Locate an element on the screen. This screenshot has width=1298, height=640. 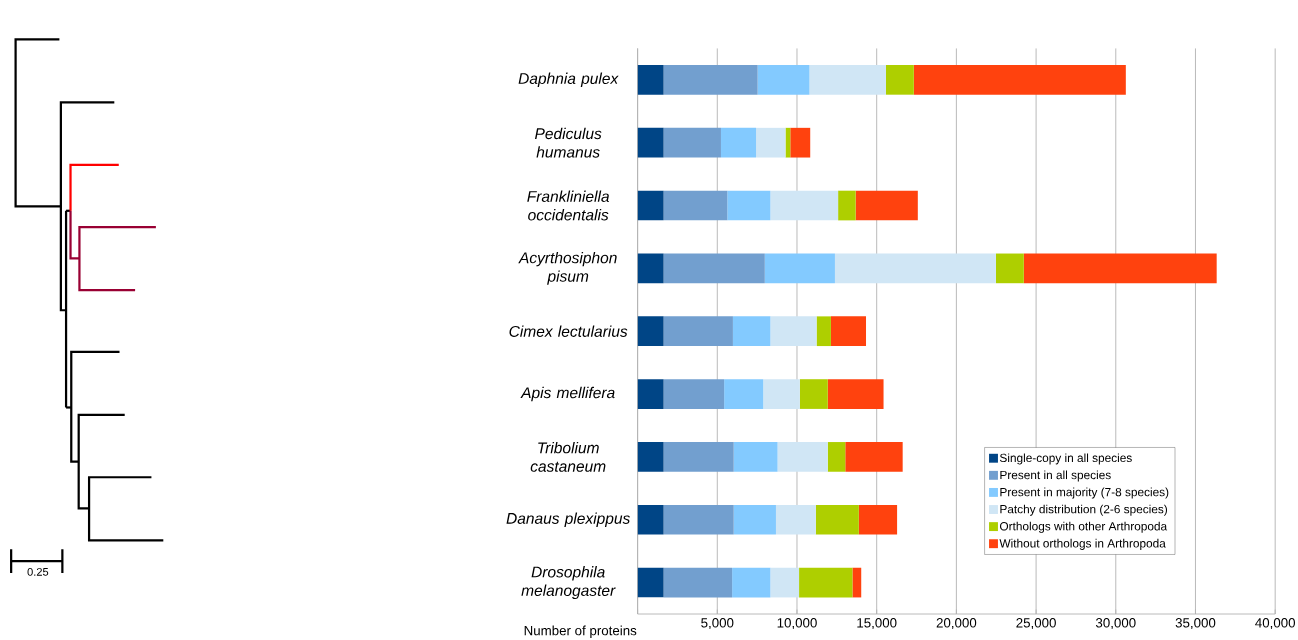
y-tick-label: Drosophila melanogaster is located at coordinates (568, 582).